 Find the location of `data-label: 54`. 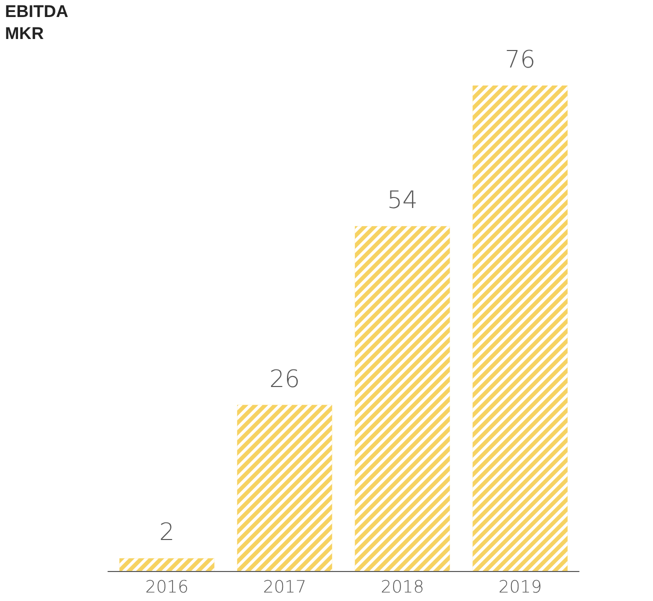

data-label: 54 is located at coordinates (402, 200).